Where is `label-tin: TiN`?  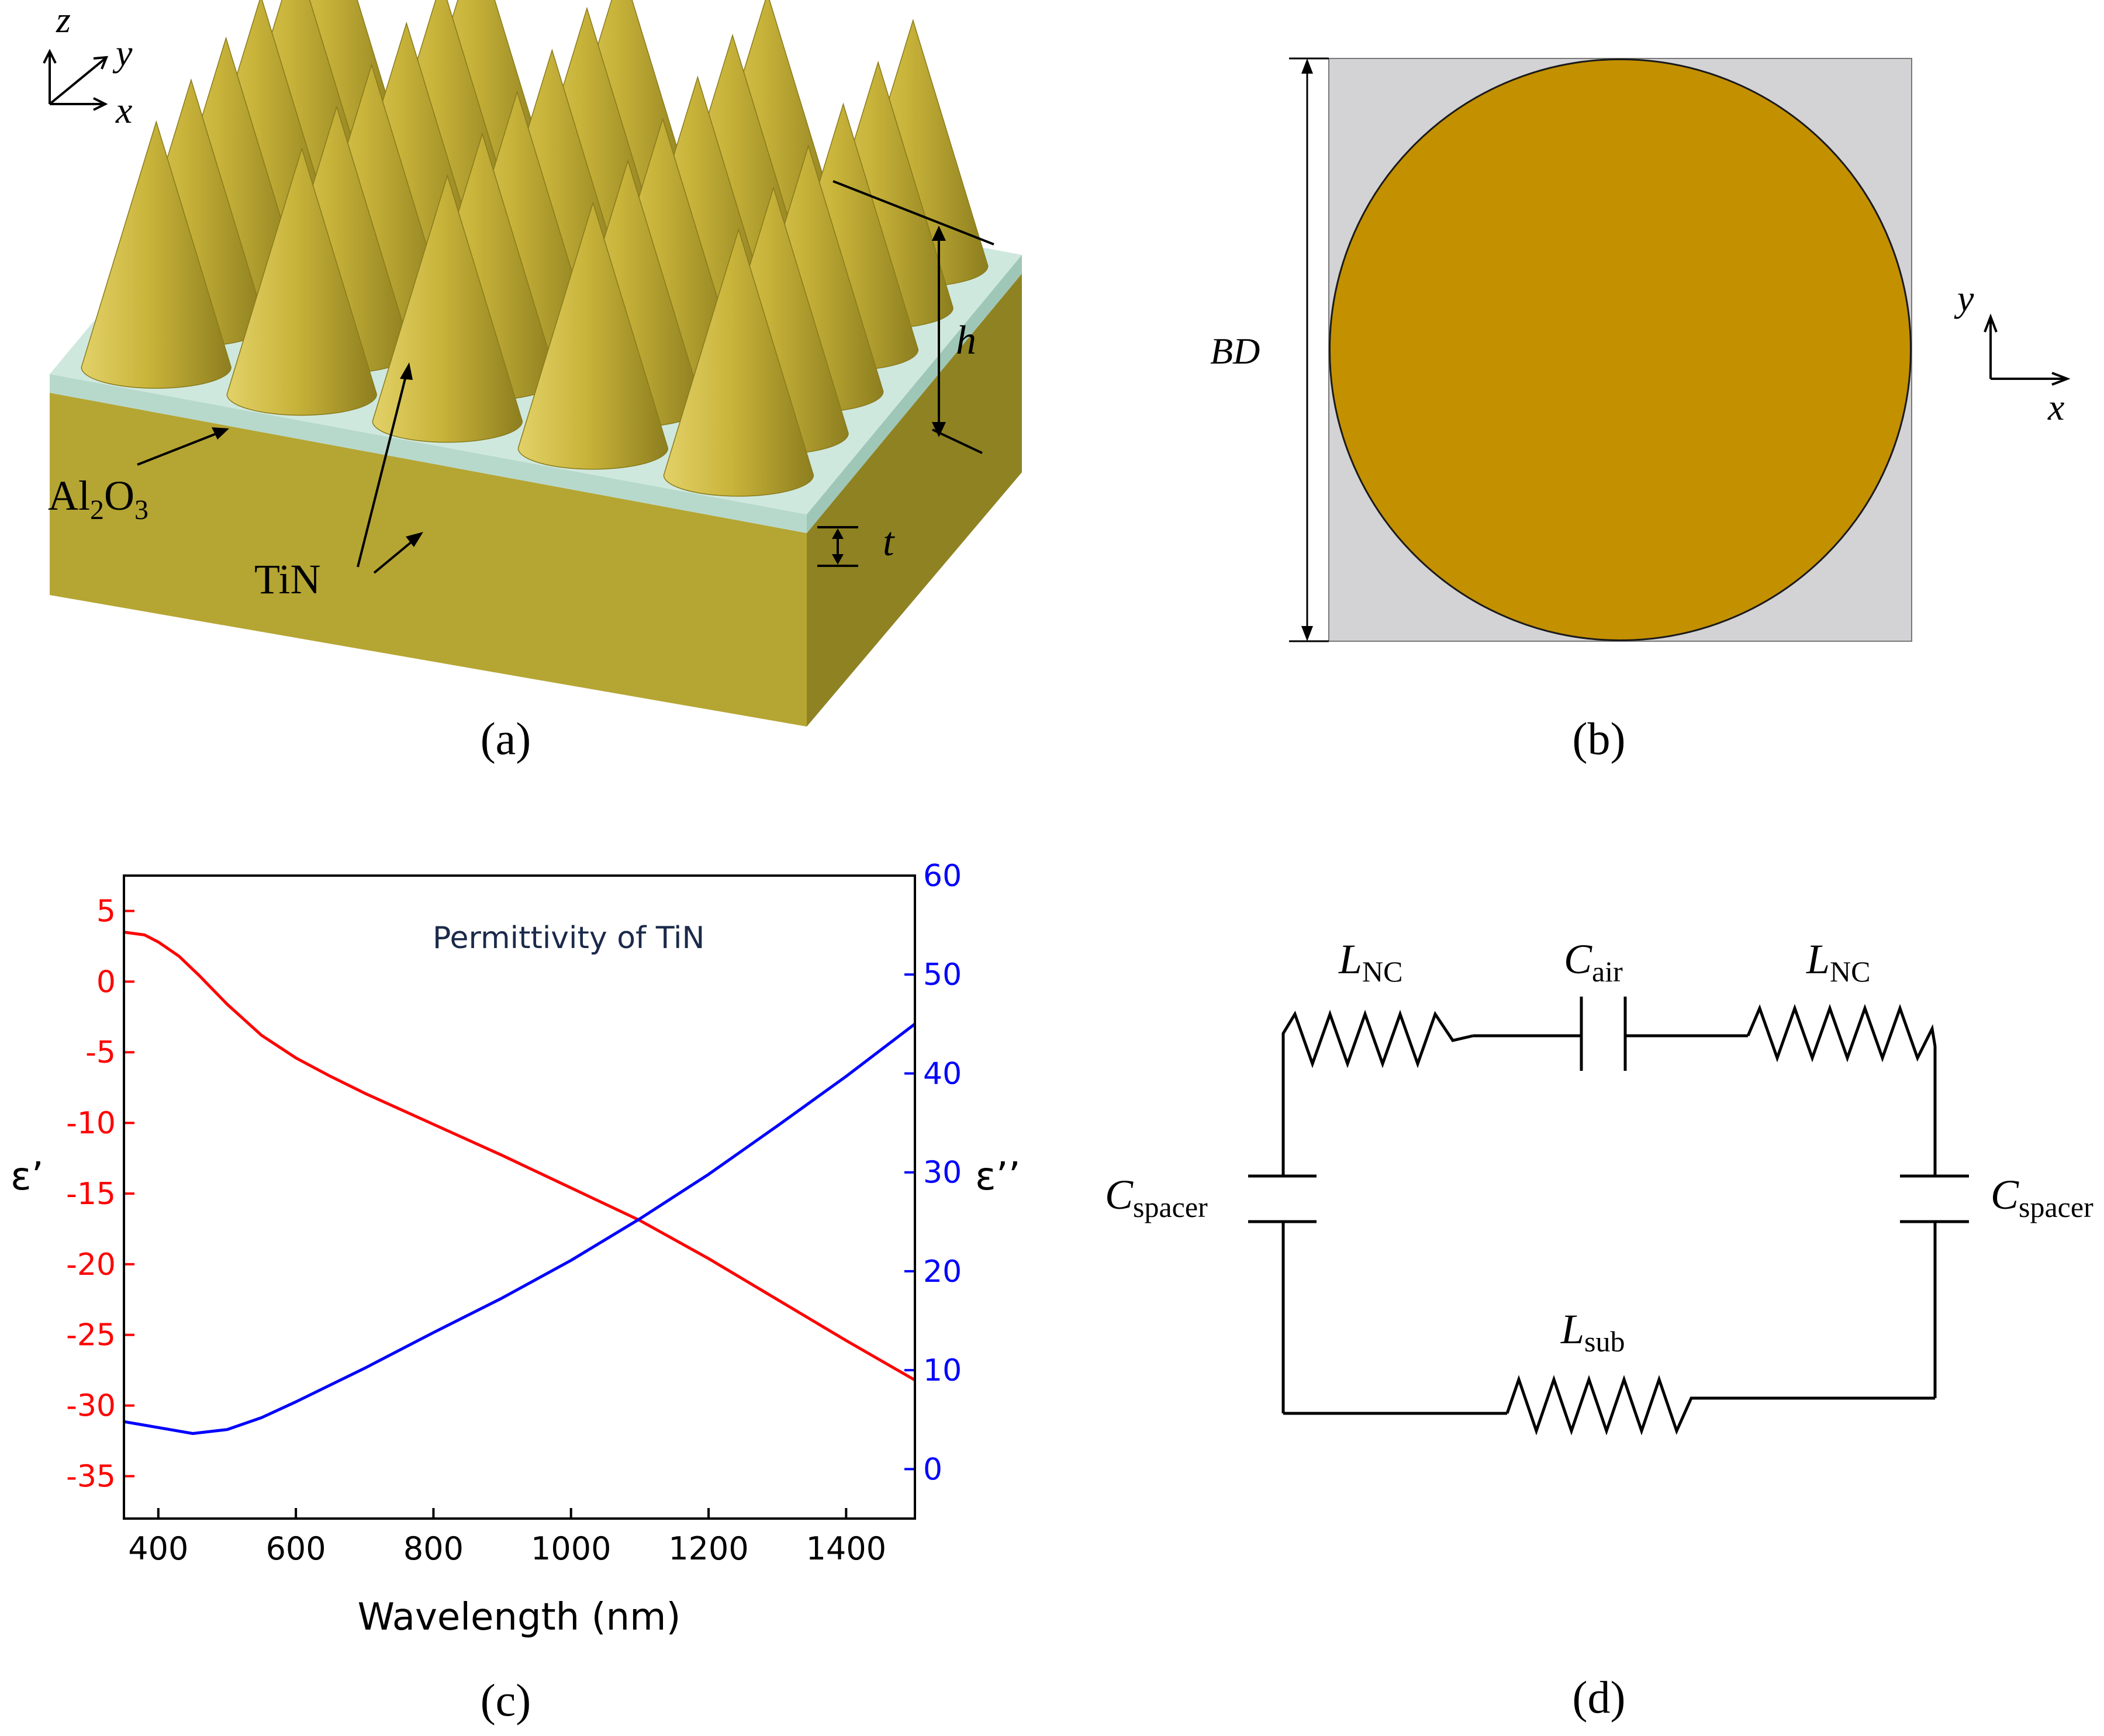
label-tin: TiN is located at coordinates (287, 579).